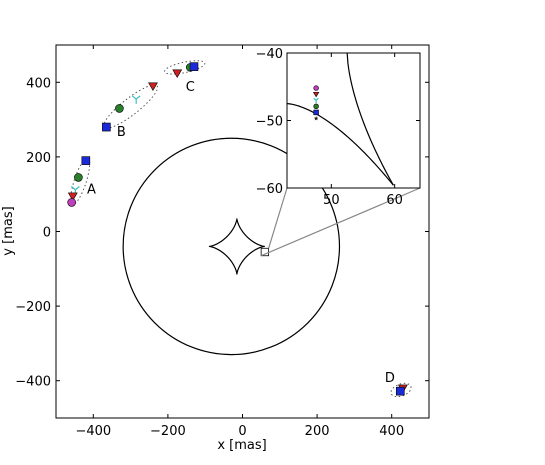 Image resolution: width=545 pixels, height=465 pixels. I want to click on x-tick-label: 0, so click(242, 431).